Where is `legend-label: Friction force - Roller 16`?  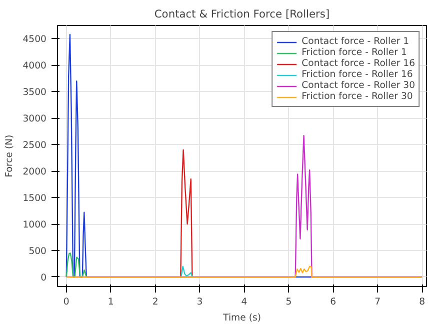 legend-label: Friction force - Roller 16 is located at coordinates (357, 74).